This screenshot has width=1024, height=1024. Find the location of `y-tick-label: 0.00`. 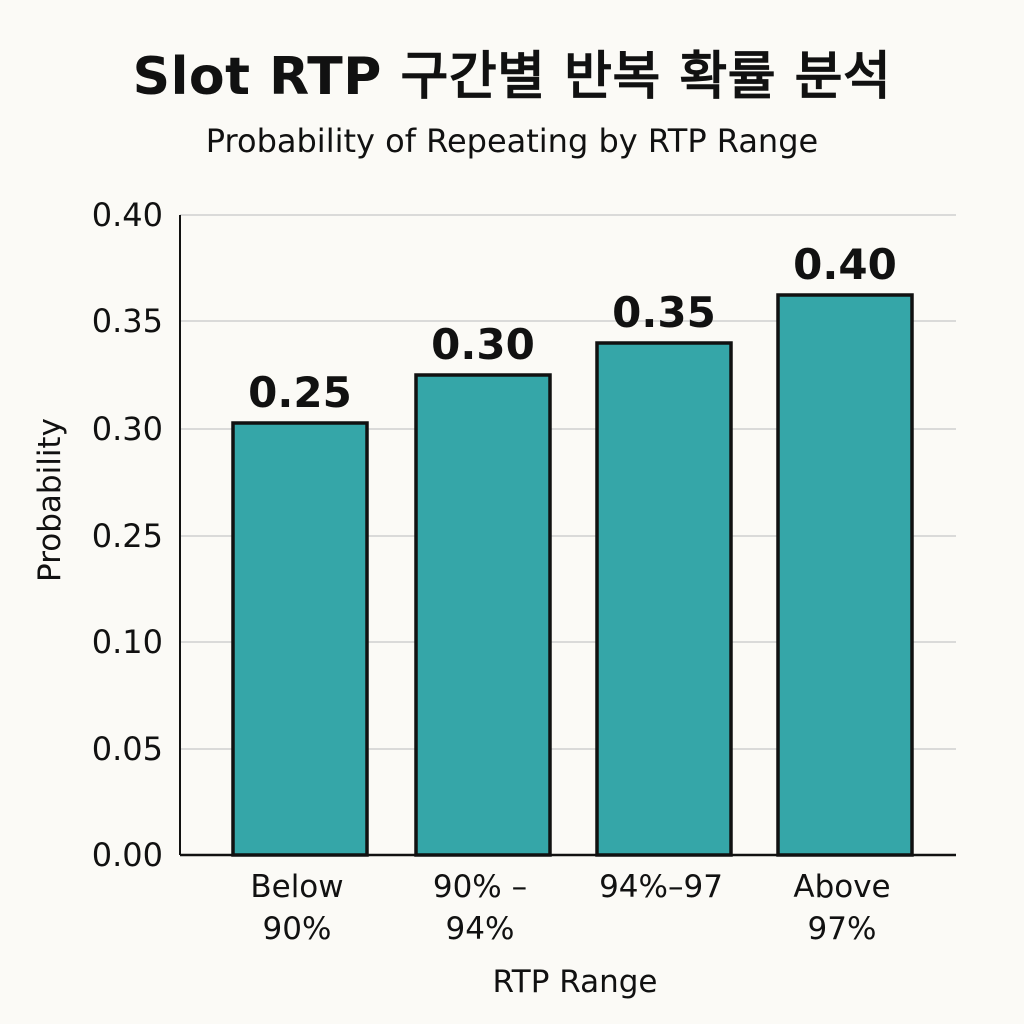

y-tick-label: 0.00 is located at coordinates (127, 855).